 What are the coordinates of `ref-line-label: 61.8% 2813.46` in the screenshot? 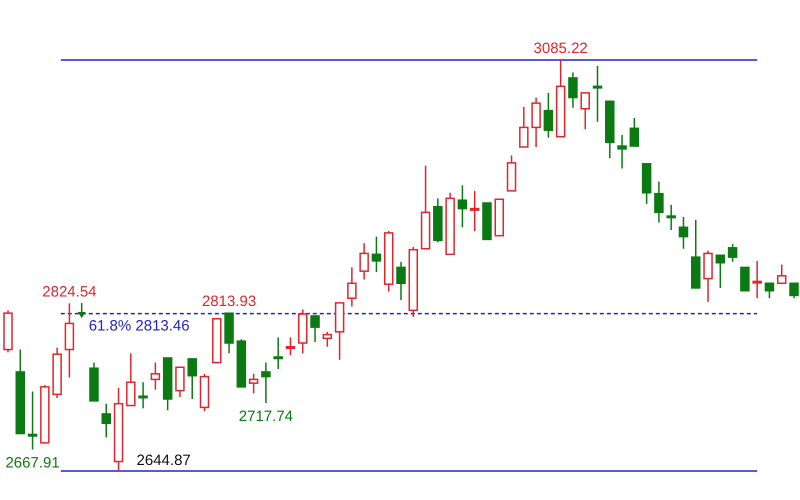 It's located at (139, 326).